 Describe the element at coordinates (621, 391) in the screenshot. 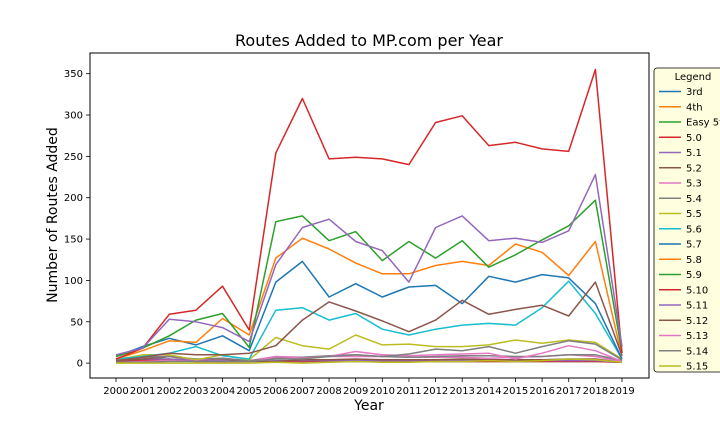

I see `x-tick-label: 2019` at that location.